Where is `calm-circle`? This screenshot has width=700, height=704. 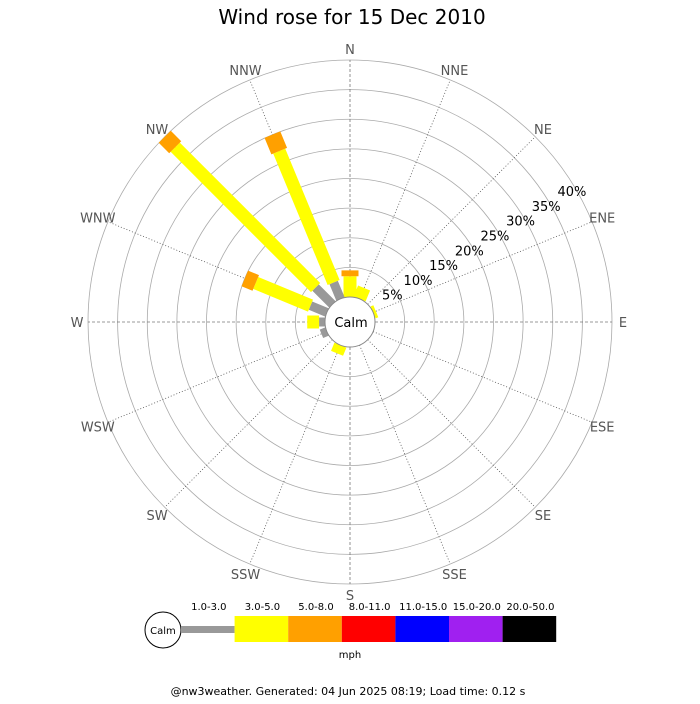
calm-circle is located at coordinates (350, 322).